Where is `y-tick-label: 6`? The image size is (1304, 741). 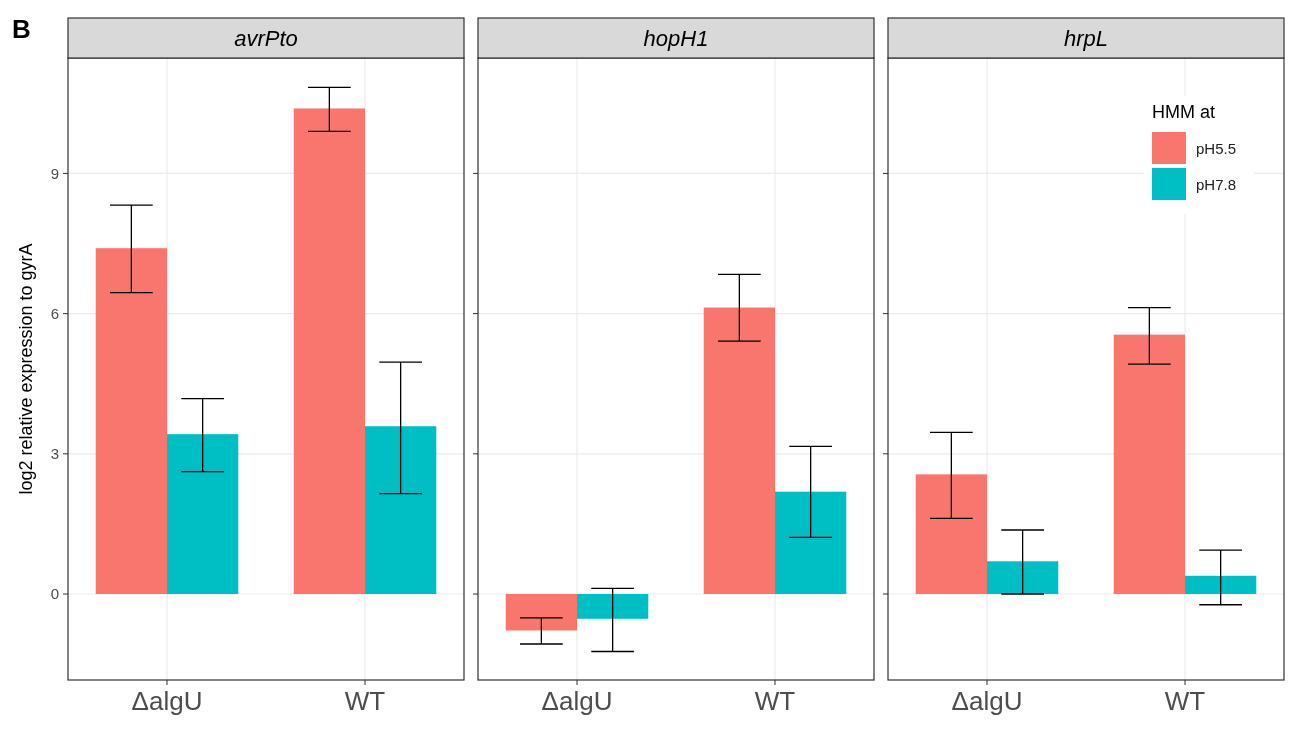
y-tick-label: 6 is located at coordinates (54, 313).